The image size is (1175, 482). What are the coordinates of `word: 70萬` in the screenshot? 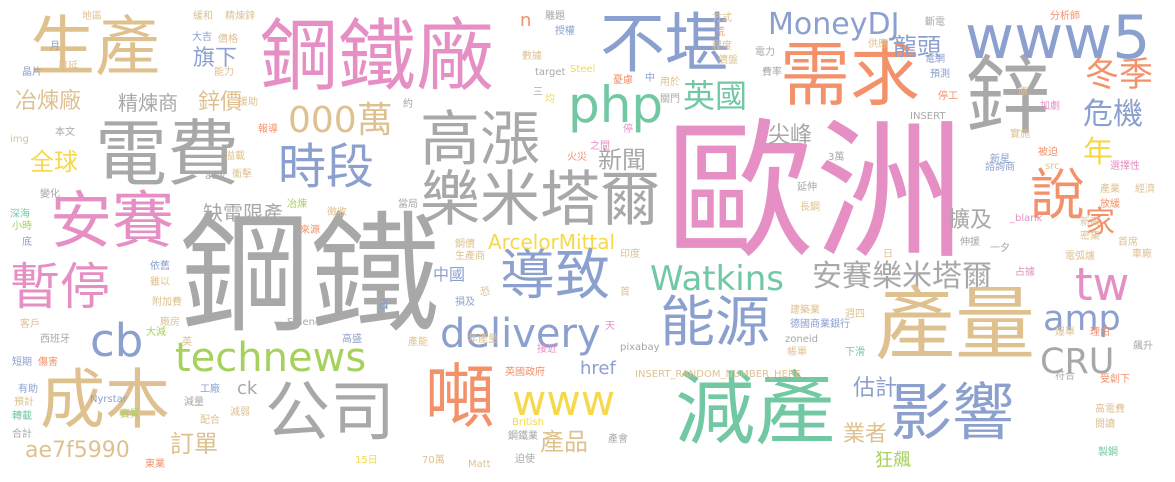 It's located at (433, 460).